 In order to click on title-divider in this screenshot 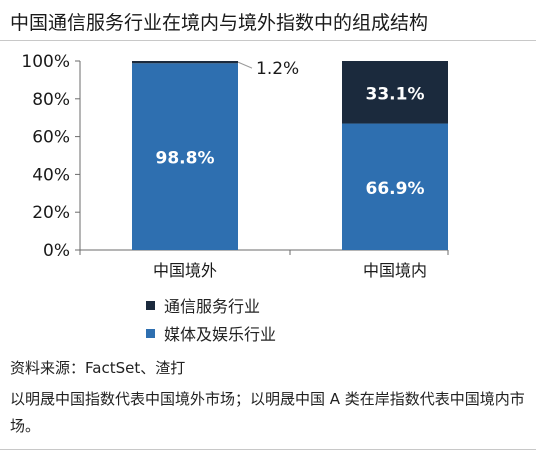, I will do `click(268, 40)`.